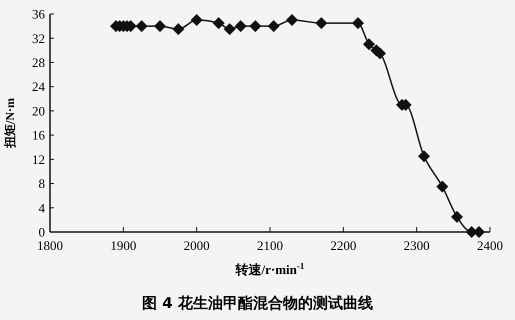 This screenshot has width=515, height=320. Describe the element at coordinates (39, 86) in the screenshot. I see `y-tick-label: 24` at that location.